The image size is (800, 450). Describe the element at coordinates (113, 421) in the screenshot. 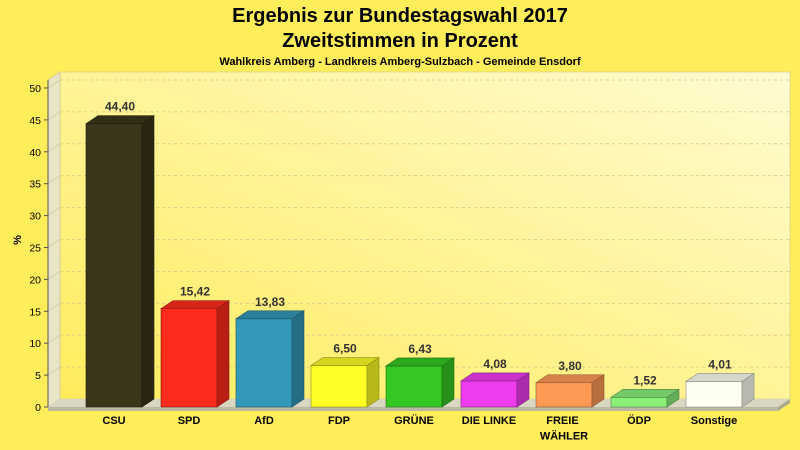

I see `category-label-csu: CSU` at that location.